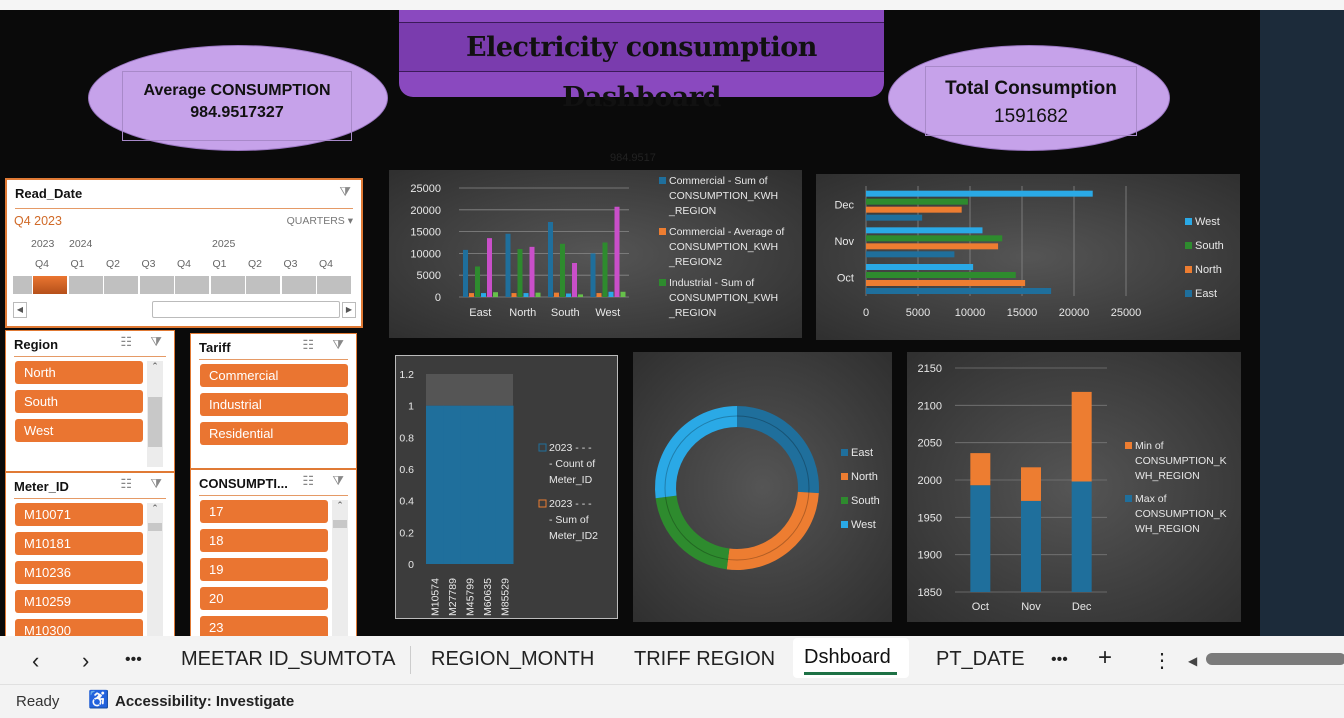 The image size is (1344, 718). What do you see at coordinates (1193, 661) in the screenshot?
I see `hscroll-left: ◀` at bounding box center [1193, 661].